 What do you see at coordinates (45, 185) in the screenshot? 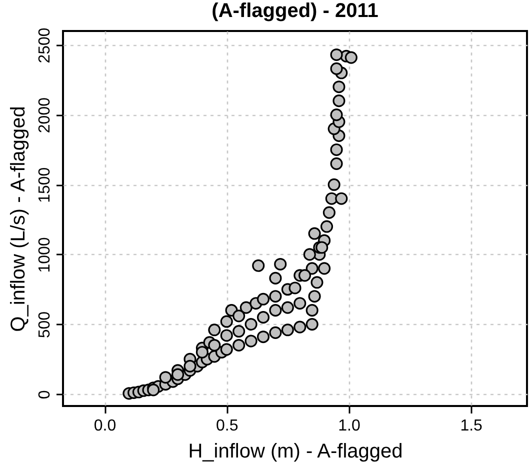
I see `y-tick-label: 1500` at bounding box center [45, 185].